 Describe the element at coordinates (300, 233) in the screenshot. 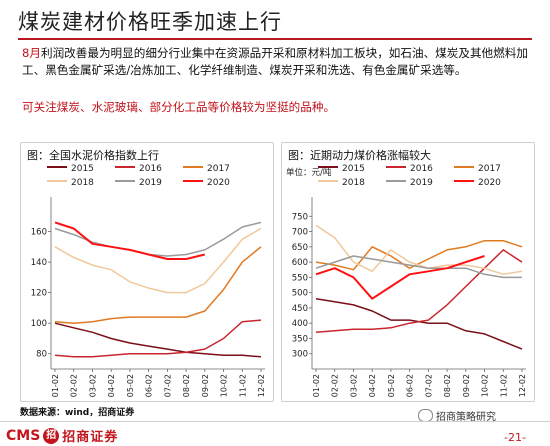

I see `coal-y-tick-label: 700` at that location.